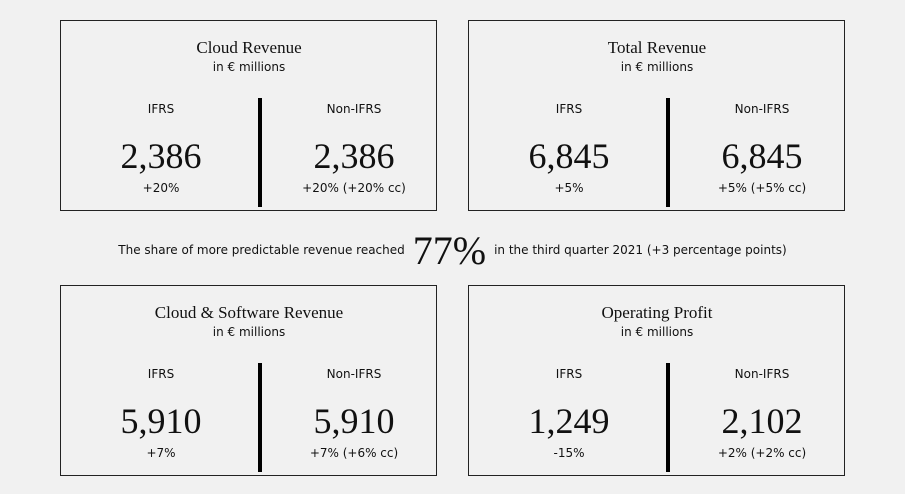 The width and height of the screenshot is (905, 494). What do you see at coordinates (762, 421) in the screenshot?
I see `kpi-value: 2,102` at bounding box center [762, 421].